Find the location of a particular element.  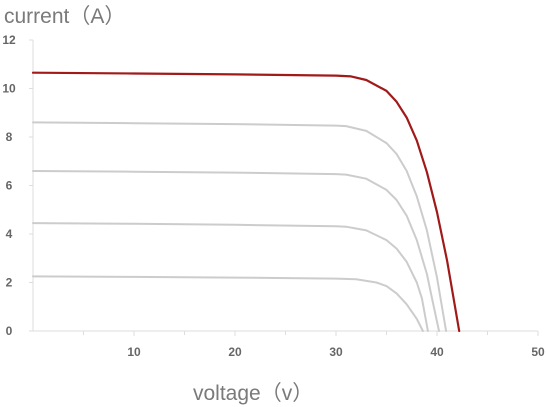

x-tick-label: 10 is located at coordinates (134, 352).